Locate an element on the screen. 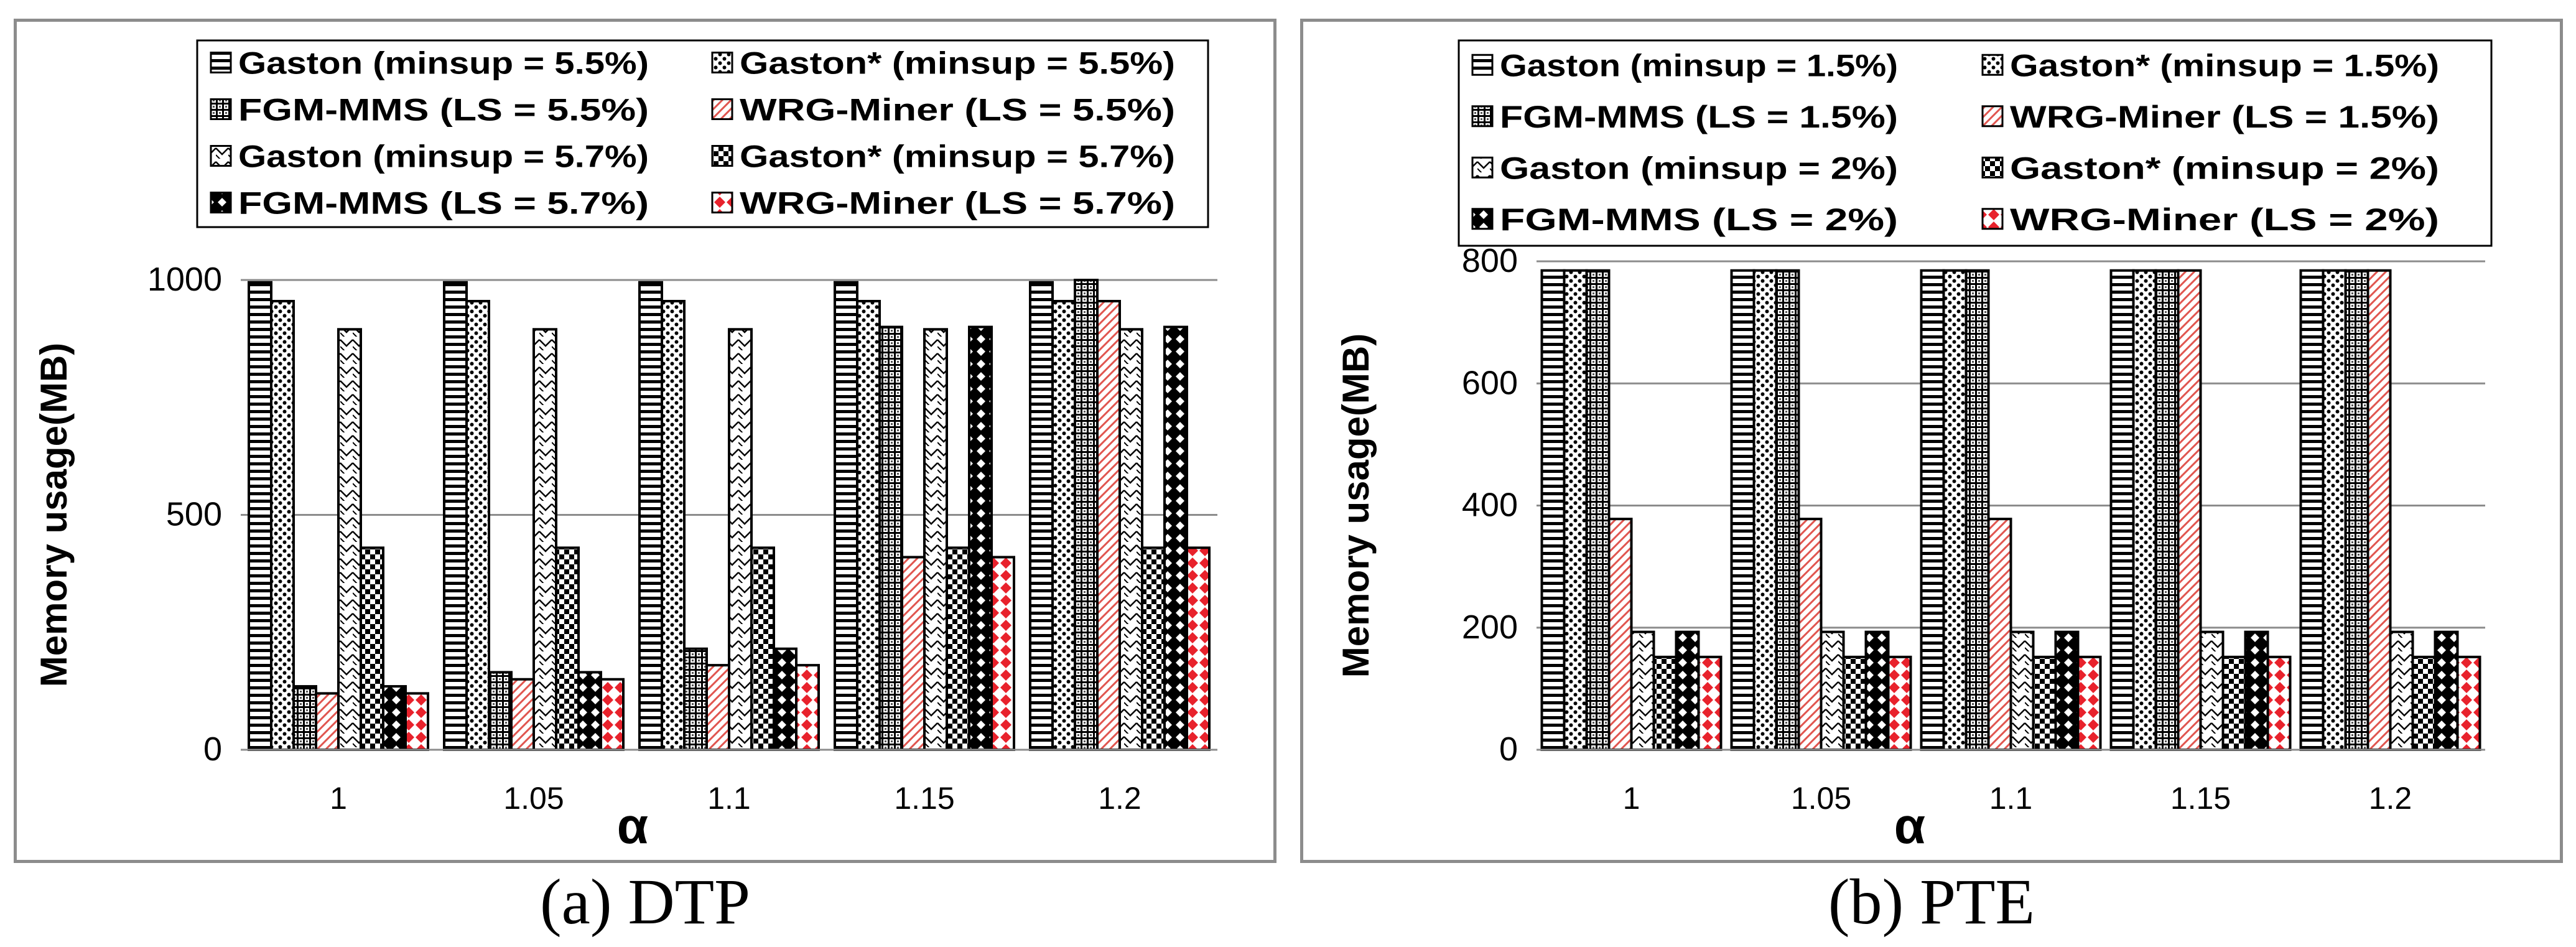 Image resolution: width=2576 pixels, height=947 pixels. legend-label: WRG-Miner (LS = 1.5%) is located at coordinates (2224, 117).